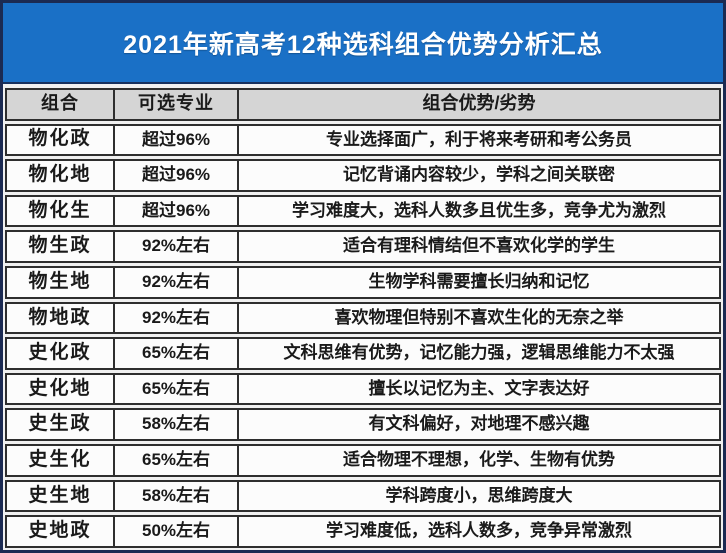  I want to click on header-note: 组合优势/劣势, so click(479, 103).